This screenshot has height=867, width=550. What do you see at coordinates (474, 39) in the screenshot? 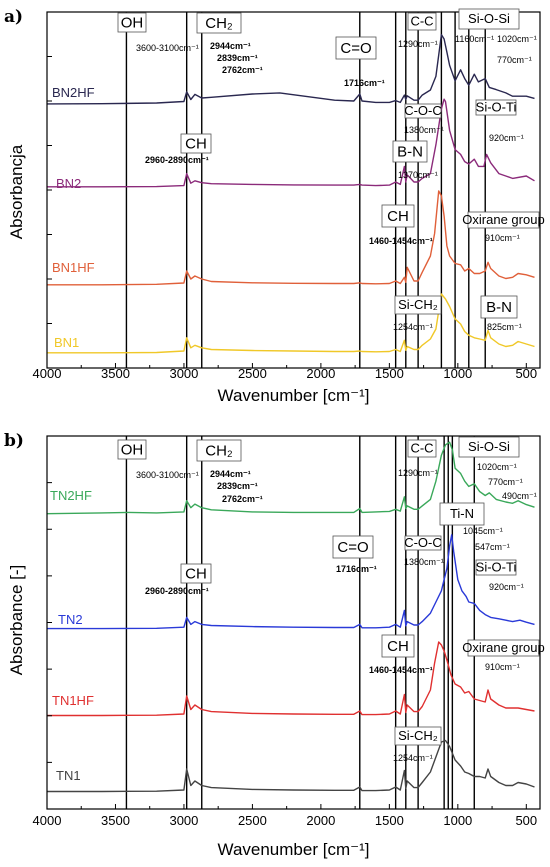
I see `annotation-wavenumber: 1160cm⁻¹` at bounding box center [474, 39].